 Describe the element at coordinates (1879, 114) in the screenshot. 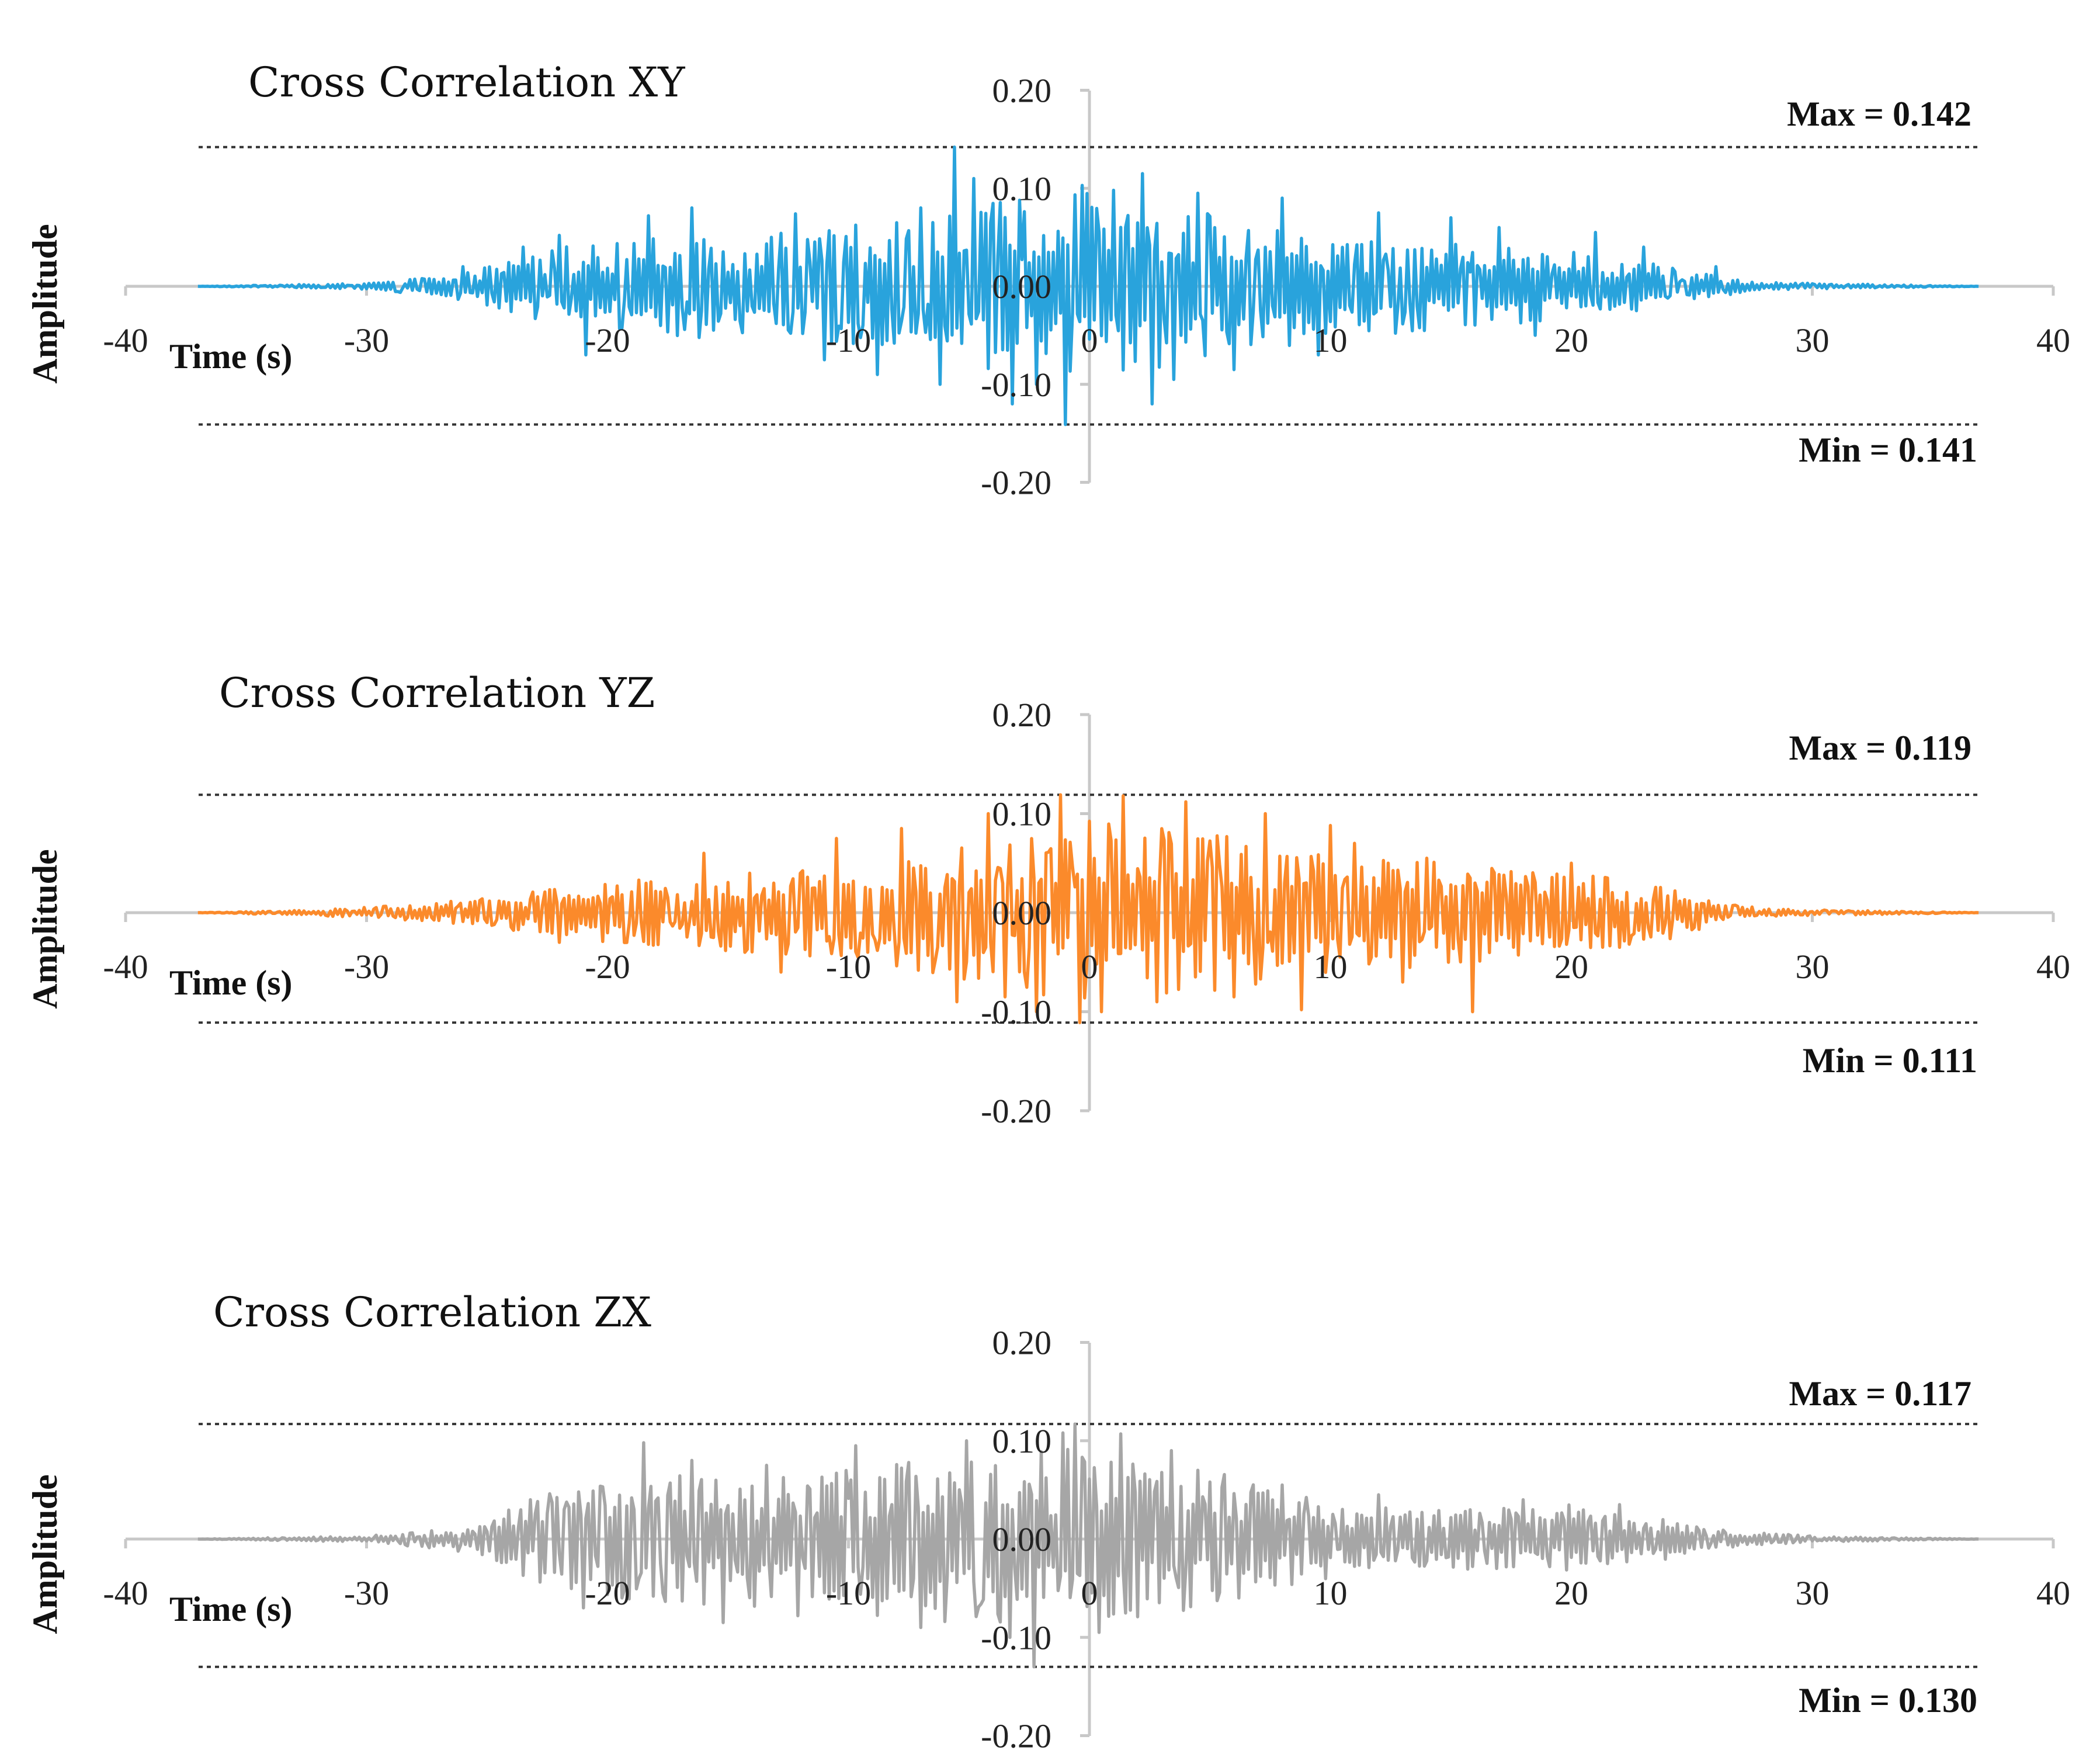

I see `max-annotation: Max = 0.142` at that location.